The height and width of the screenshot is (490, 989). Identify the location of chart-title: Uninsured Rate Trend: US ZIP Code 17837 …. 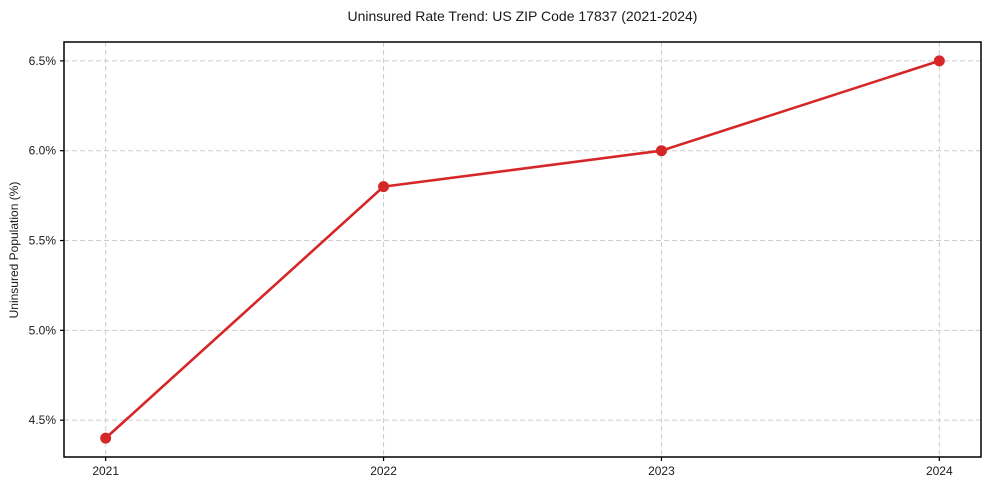
(522, 16).